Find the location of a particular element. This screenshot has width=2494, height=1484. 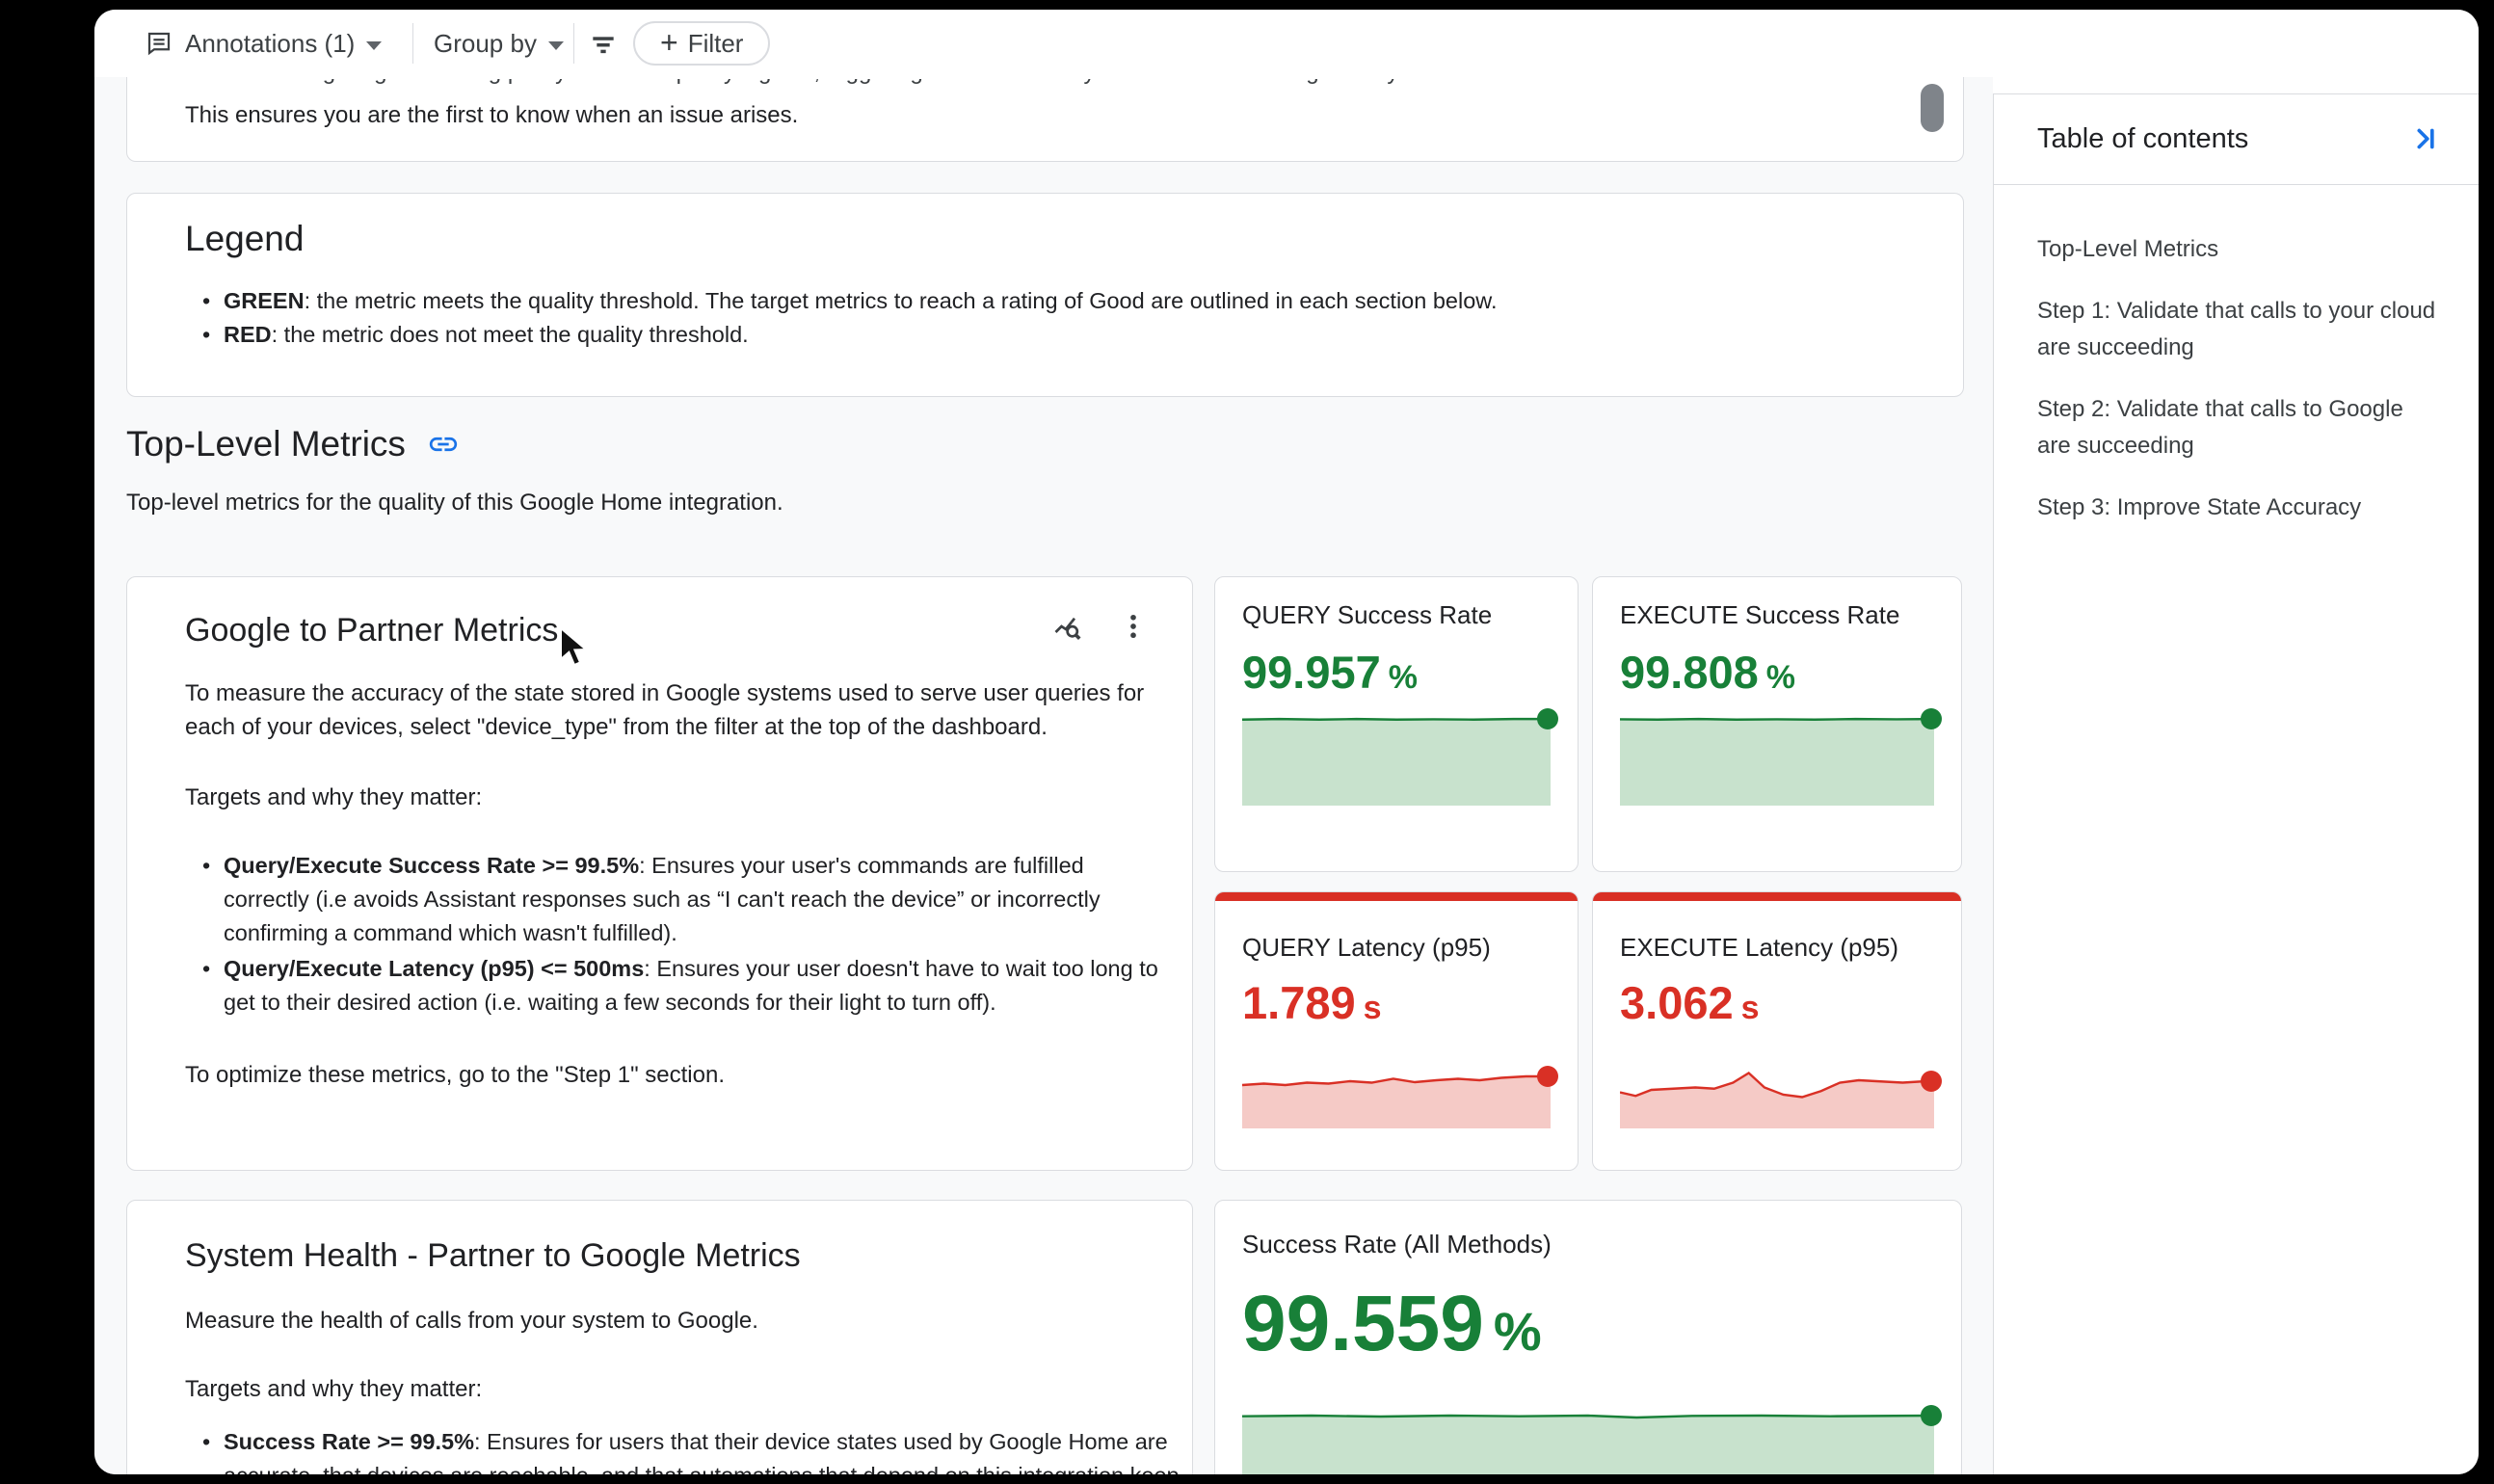

execute-success-rate-card: EXECUTE Success Rate 99.808% is located at coordinates (1777, 724).